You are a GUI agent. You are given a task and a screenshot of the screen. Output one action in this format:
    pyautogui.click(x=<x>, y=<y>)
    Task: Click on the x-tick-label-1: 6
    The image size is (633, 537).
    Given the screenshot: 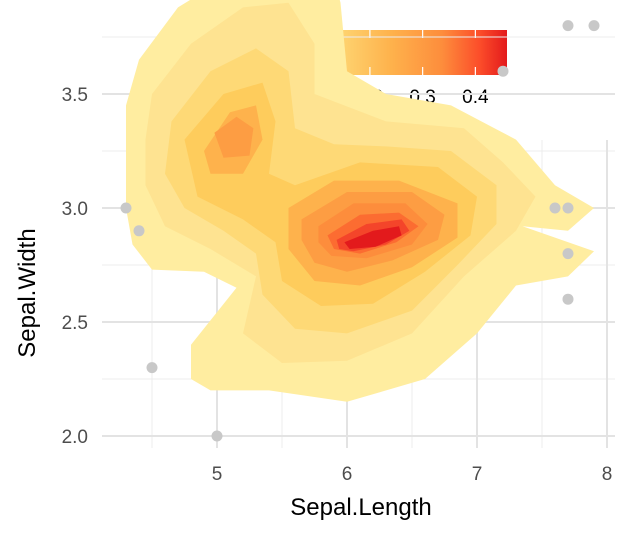 What is the action you would take?
    pyautogui.click(x=347, y=474)
    